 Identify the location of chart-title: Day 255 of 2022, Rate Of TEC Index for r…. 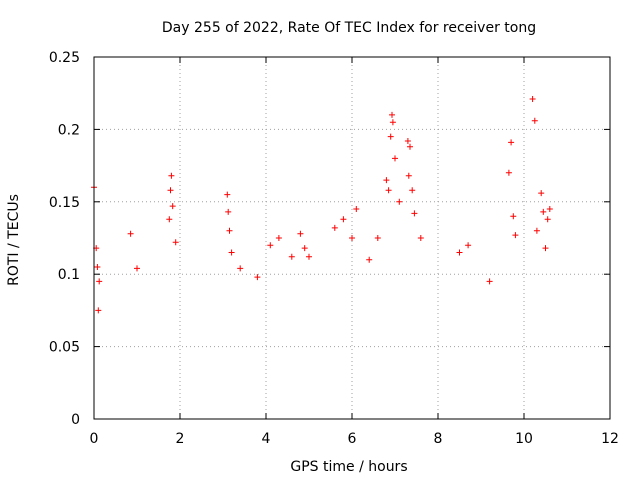
(349, 28).